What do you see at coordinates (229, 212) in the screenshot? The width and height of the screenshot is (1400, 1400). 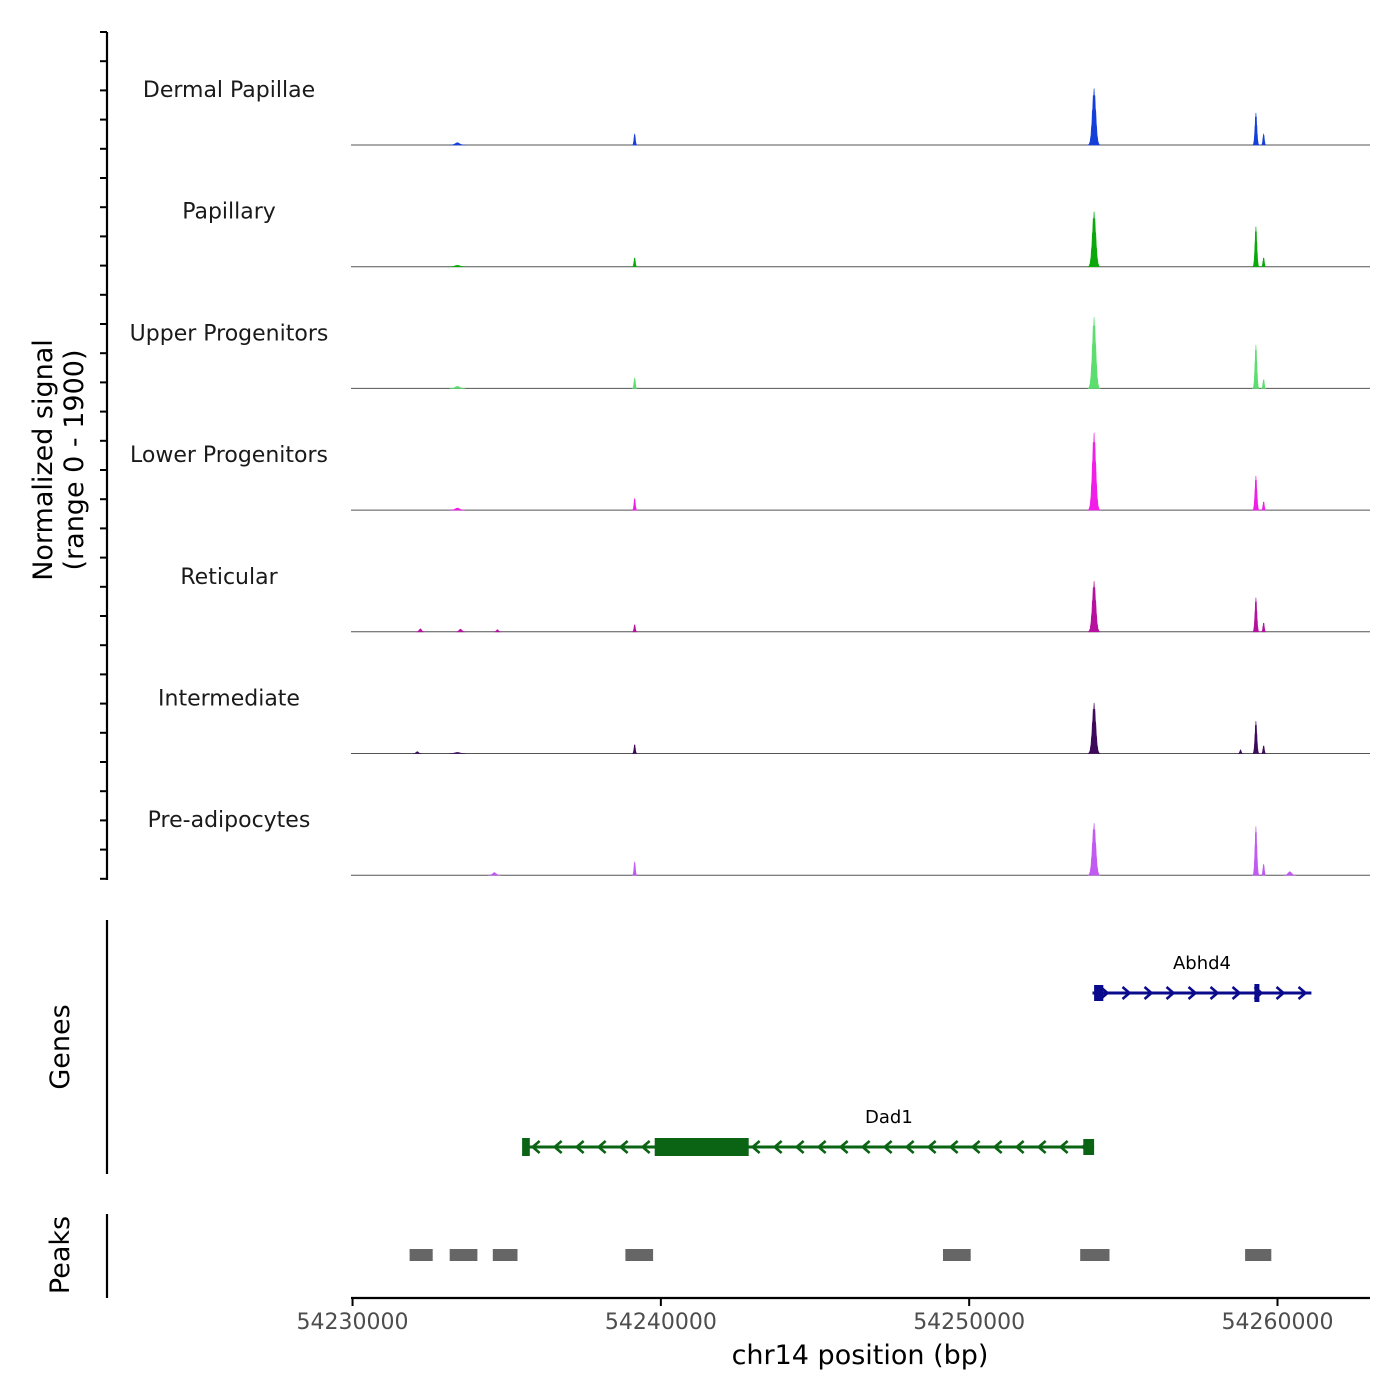 I see `track-label: Papillary` at bounding box center [229, 212].